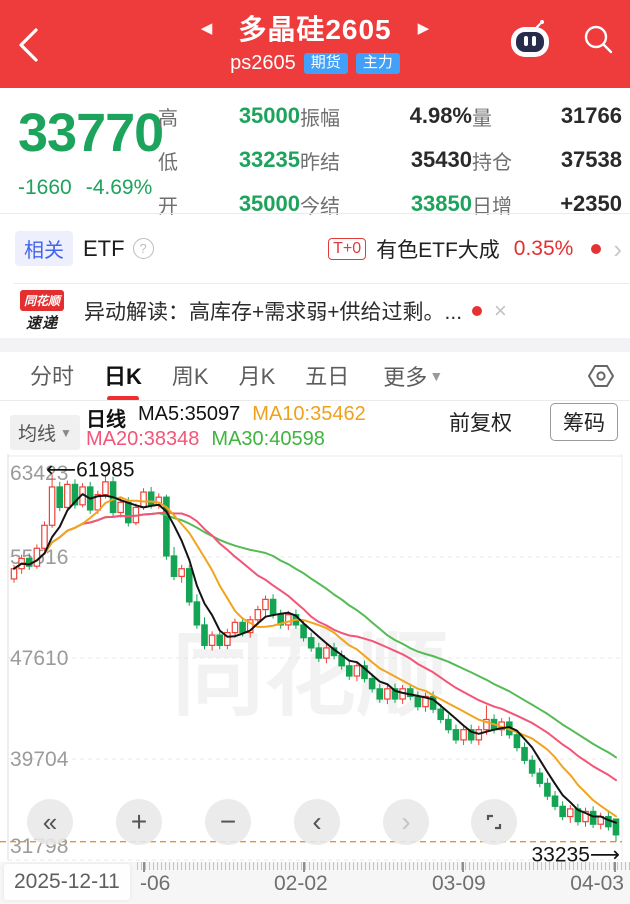 The width and height of the screenshot is (630, 904). I want to click on zoom-in-button: +, so click(139, 822).